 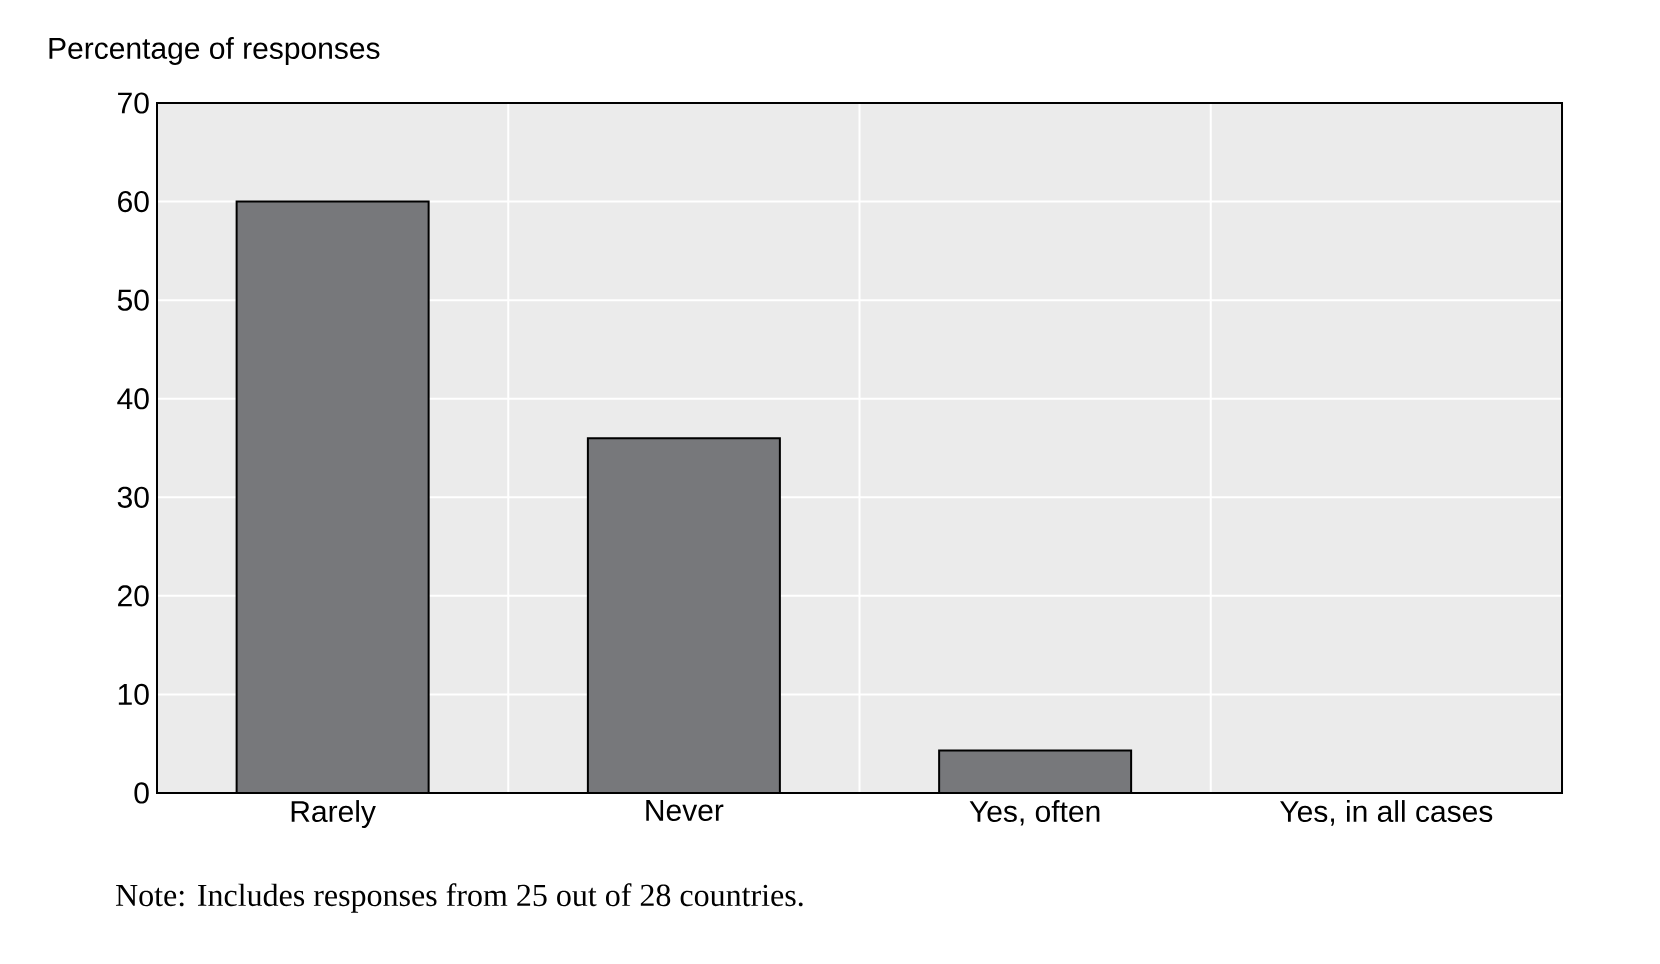 What do you see at coordinates (459, 898) in the screenshot?
I see `text: Note: Includes responses from 25 out of 28 countries.` at bounding box center [459, 898].